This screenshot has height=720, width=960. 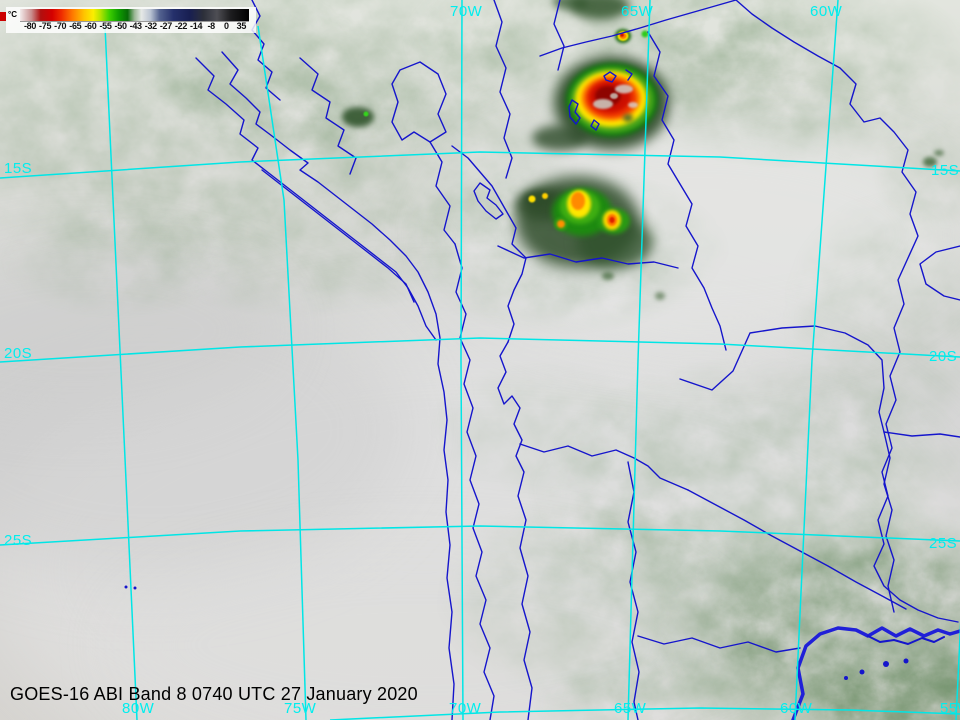 I want to click on lon-label-bottom-60w: 60W, so click(x=796, y=708).